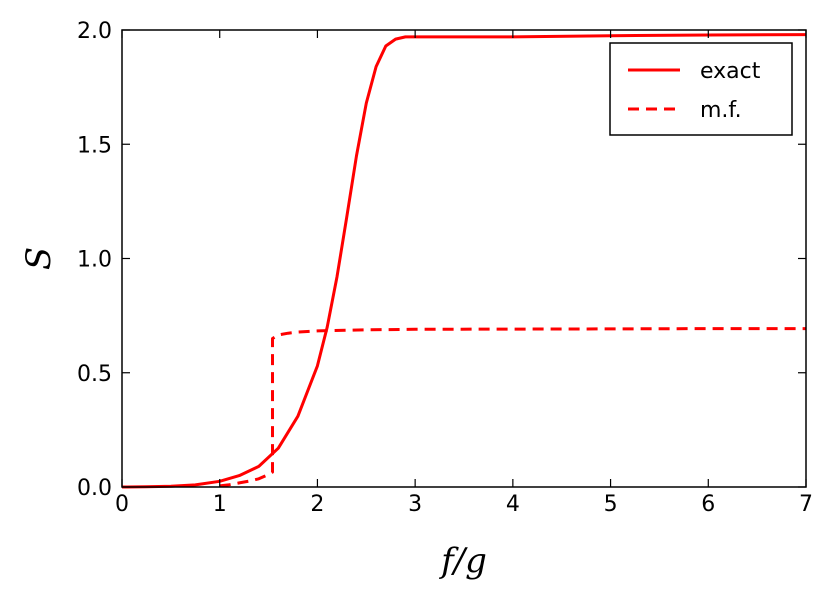 The width and height of the screenshot is (831, 590). Describe the element at coordinates (730, 71) in the screenshot. I see `legend-label-exact: exact` at that location.